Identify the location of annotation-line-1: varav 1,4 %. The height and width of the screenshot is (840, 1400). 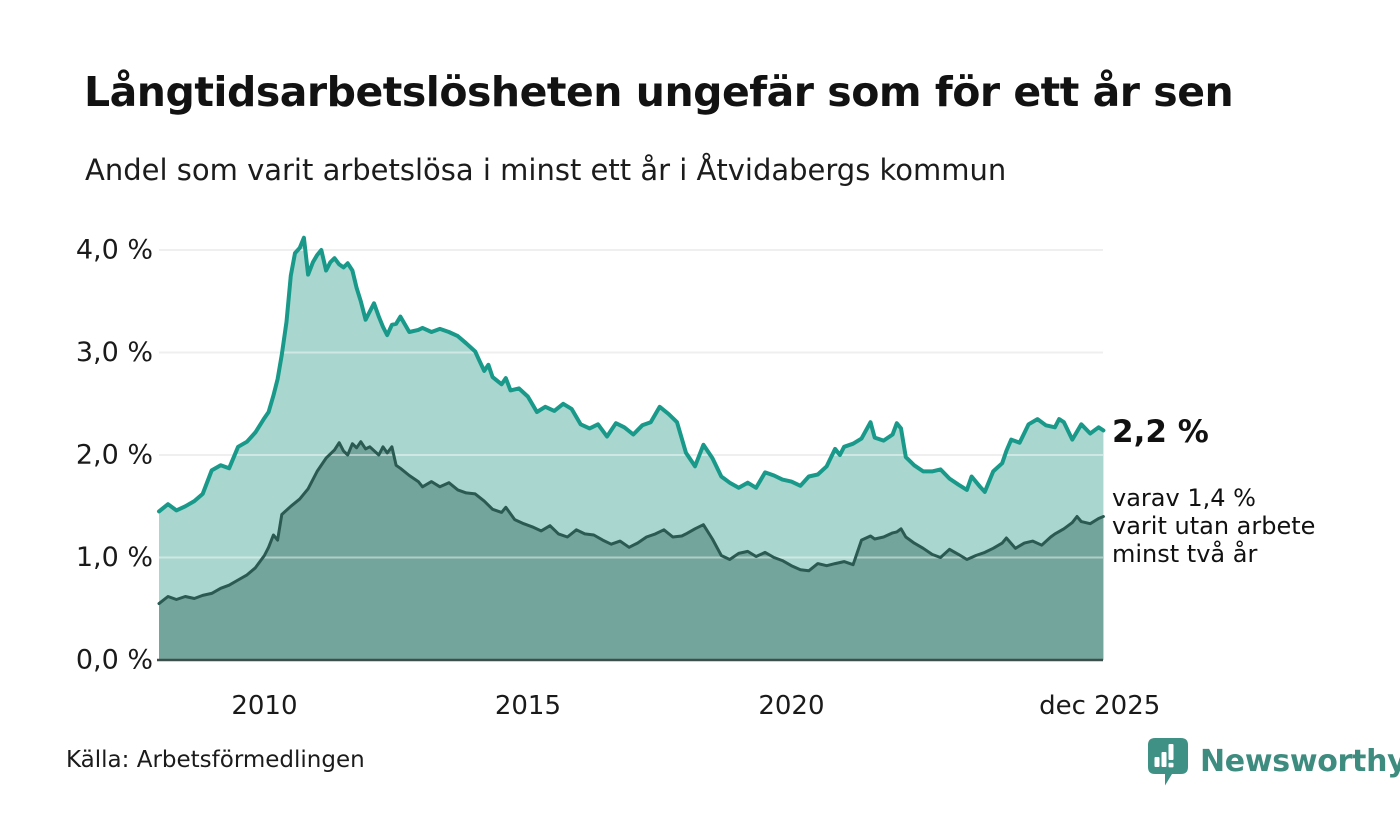
(1184, 498).